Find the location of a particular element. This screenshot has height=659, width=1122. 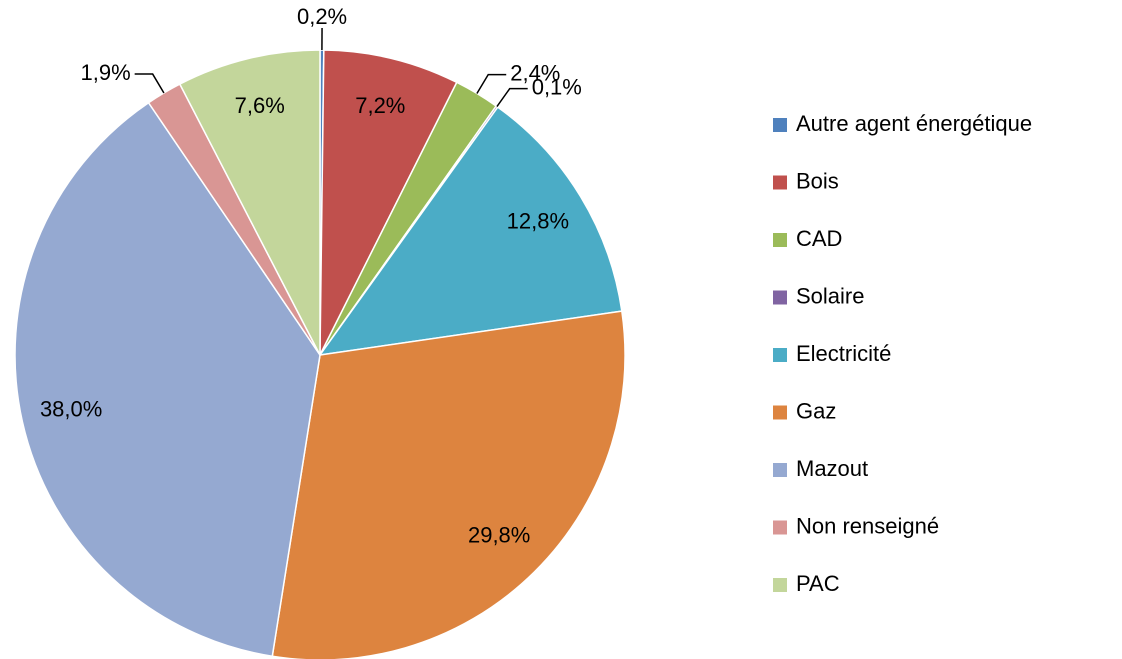

legend-label: Bois is located at coordinates (817, 180).